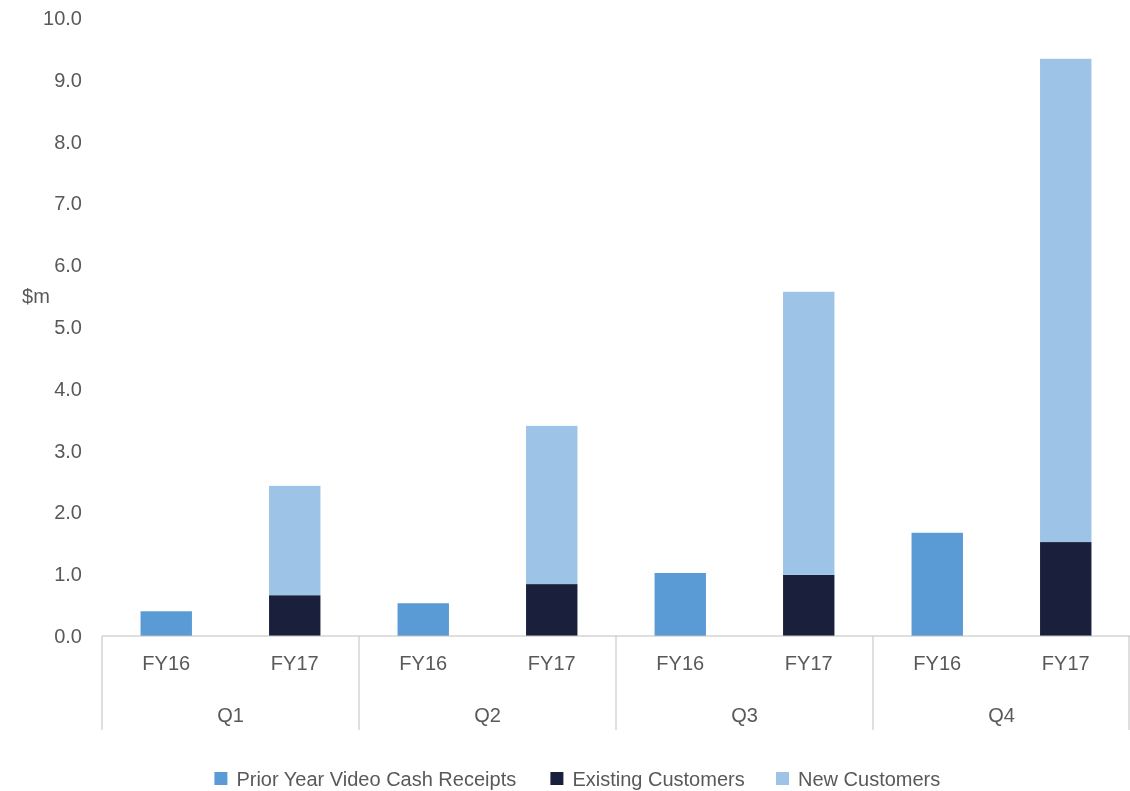 The width and height of the screenshot is (1130, 791). Describe the element at coordinates (68, 450) in the screenshot. I see `y-tick-label: 3.0` at that location.